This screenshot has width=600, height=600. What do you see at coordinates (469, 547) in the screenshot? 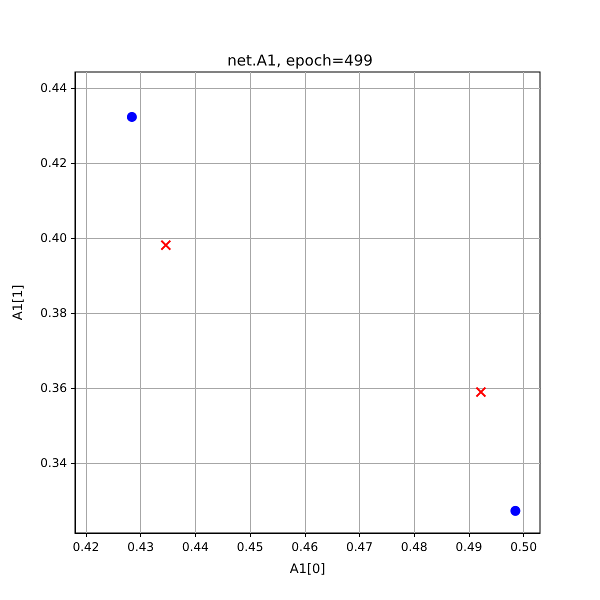
I see `x-tick-label: 0.49` at bounding box center [469, 547].